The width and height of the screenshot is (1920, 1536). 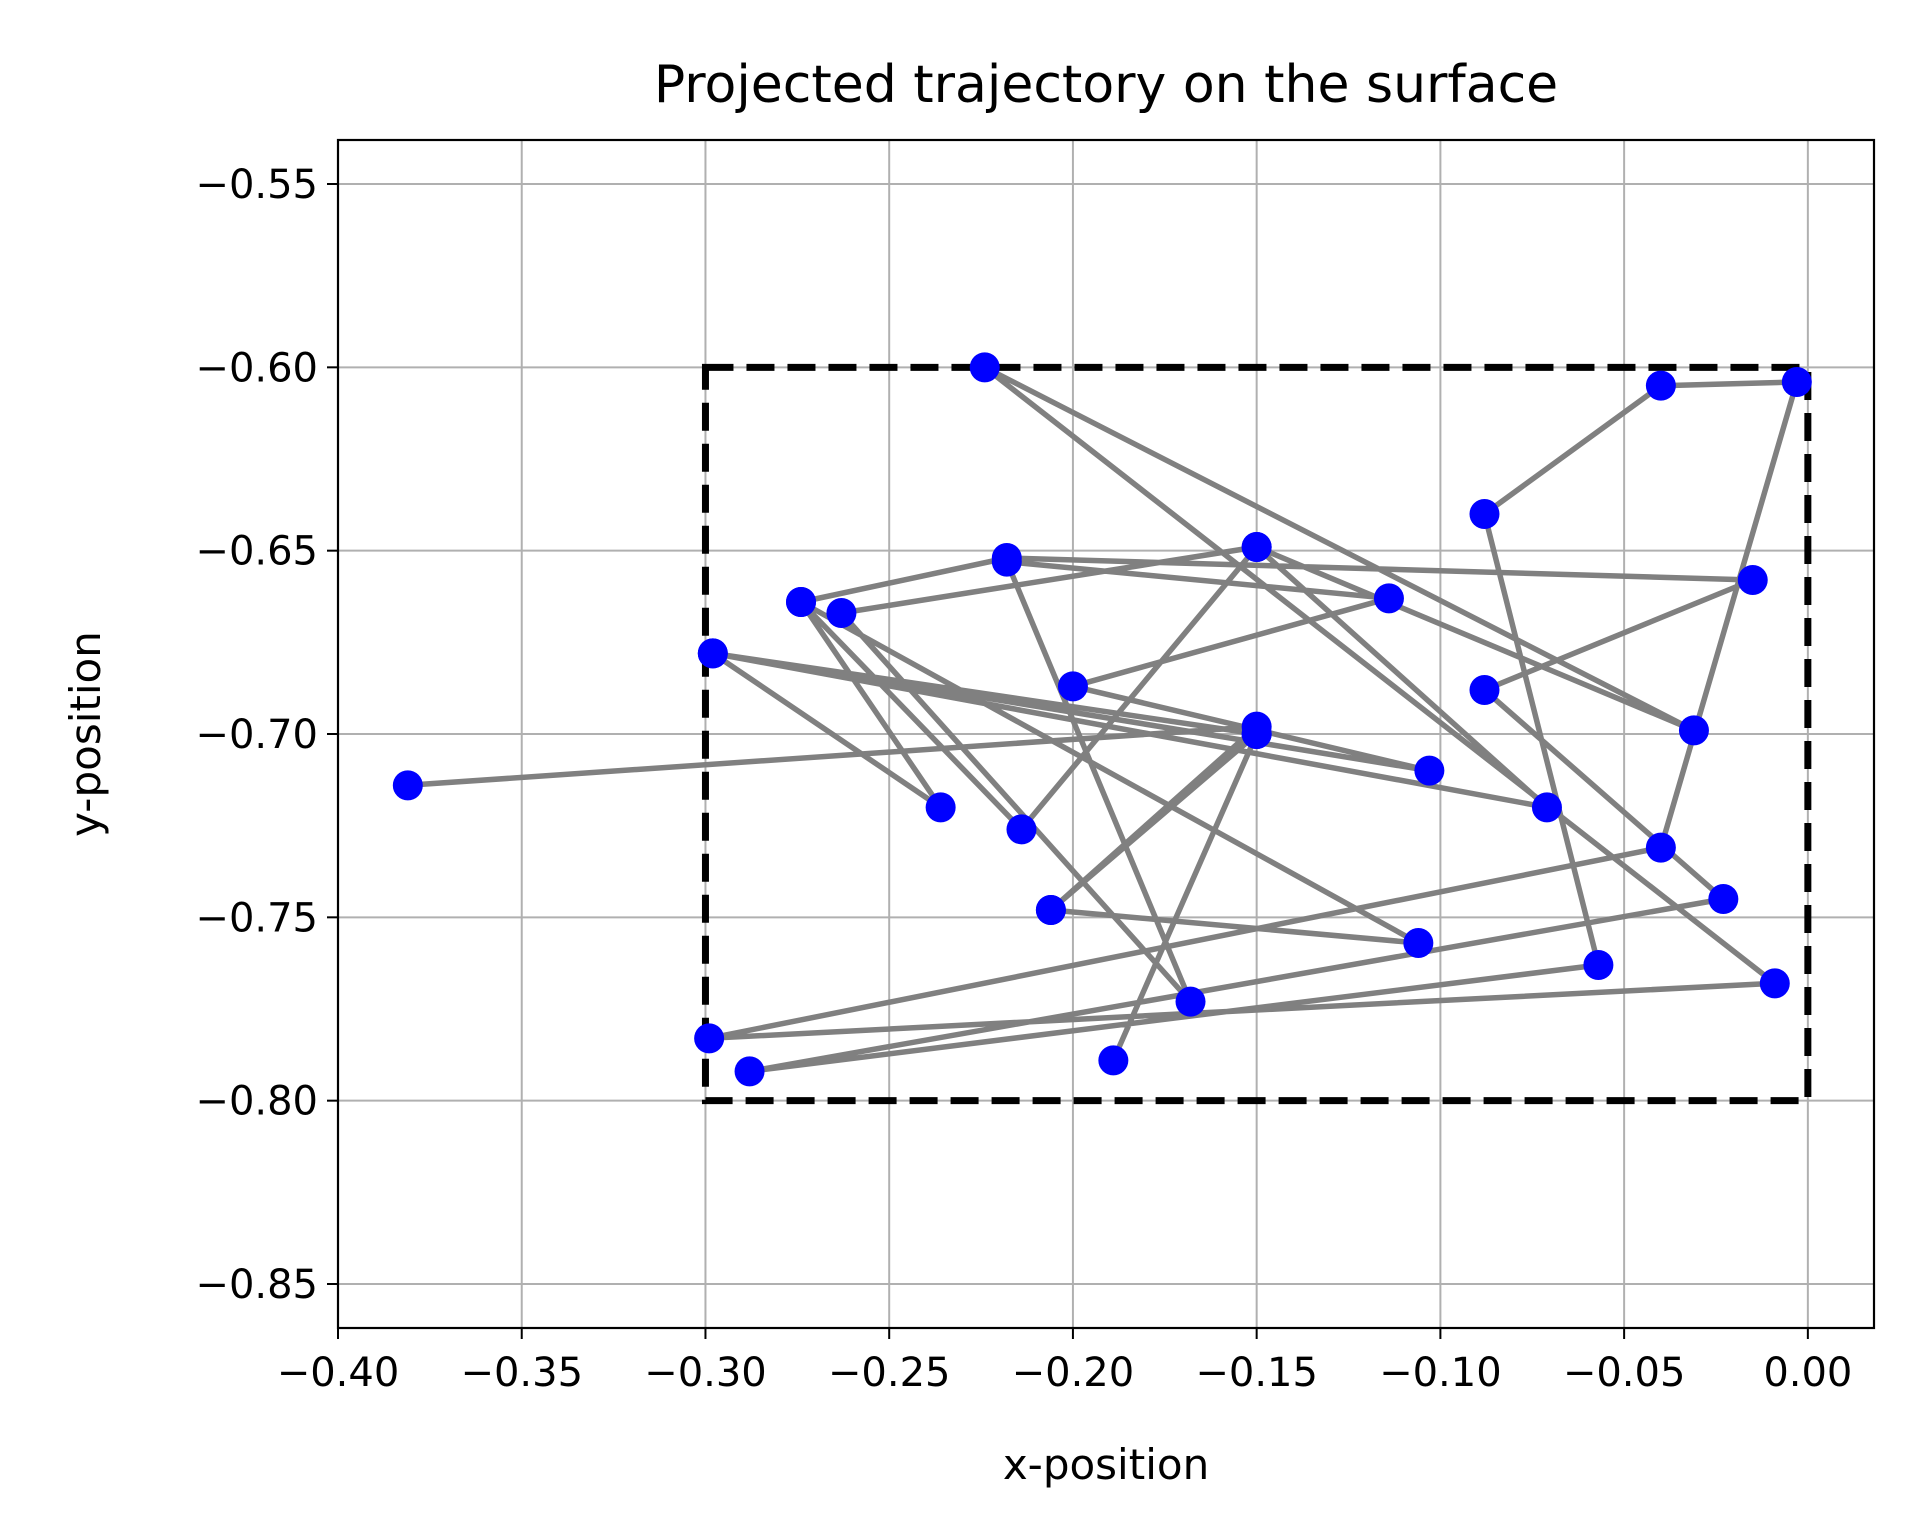 I want to click on x-tick-label: −0.35, so click(x=521, y=1373).